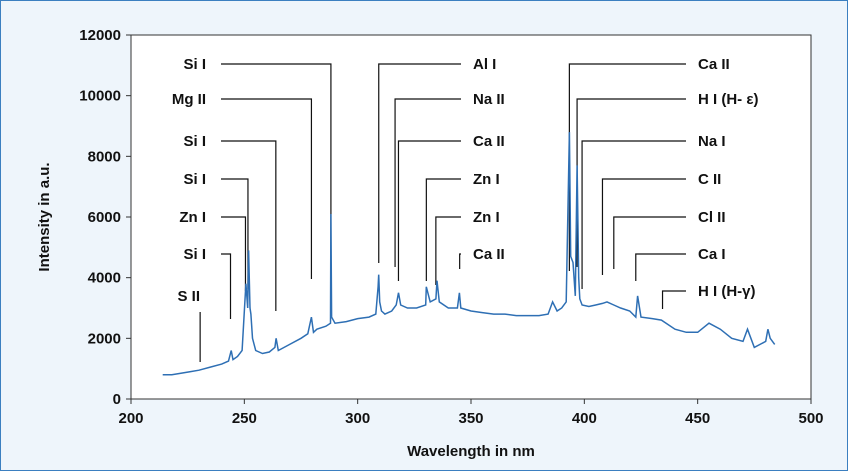 The width and height of the screenshot is (848, 471). Describe the element at coordinates (697, 418) in the screenshot. I see `x-tick-label: 450` at that location.